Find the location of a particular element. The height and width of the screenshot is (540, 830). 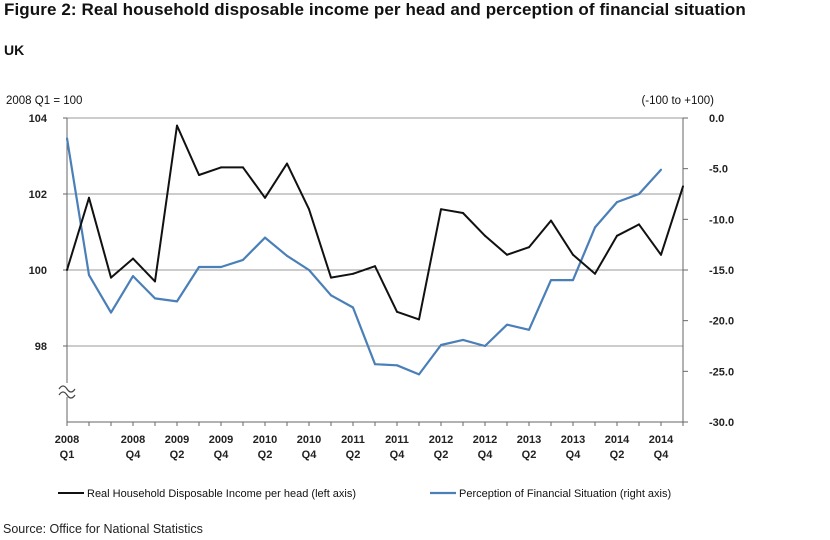

left-tick-label: 104 is located at coordinates (38, 119).